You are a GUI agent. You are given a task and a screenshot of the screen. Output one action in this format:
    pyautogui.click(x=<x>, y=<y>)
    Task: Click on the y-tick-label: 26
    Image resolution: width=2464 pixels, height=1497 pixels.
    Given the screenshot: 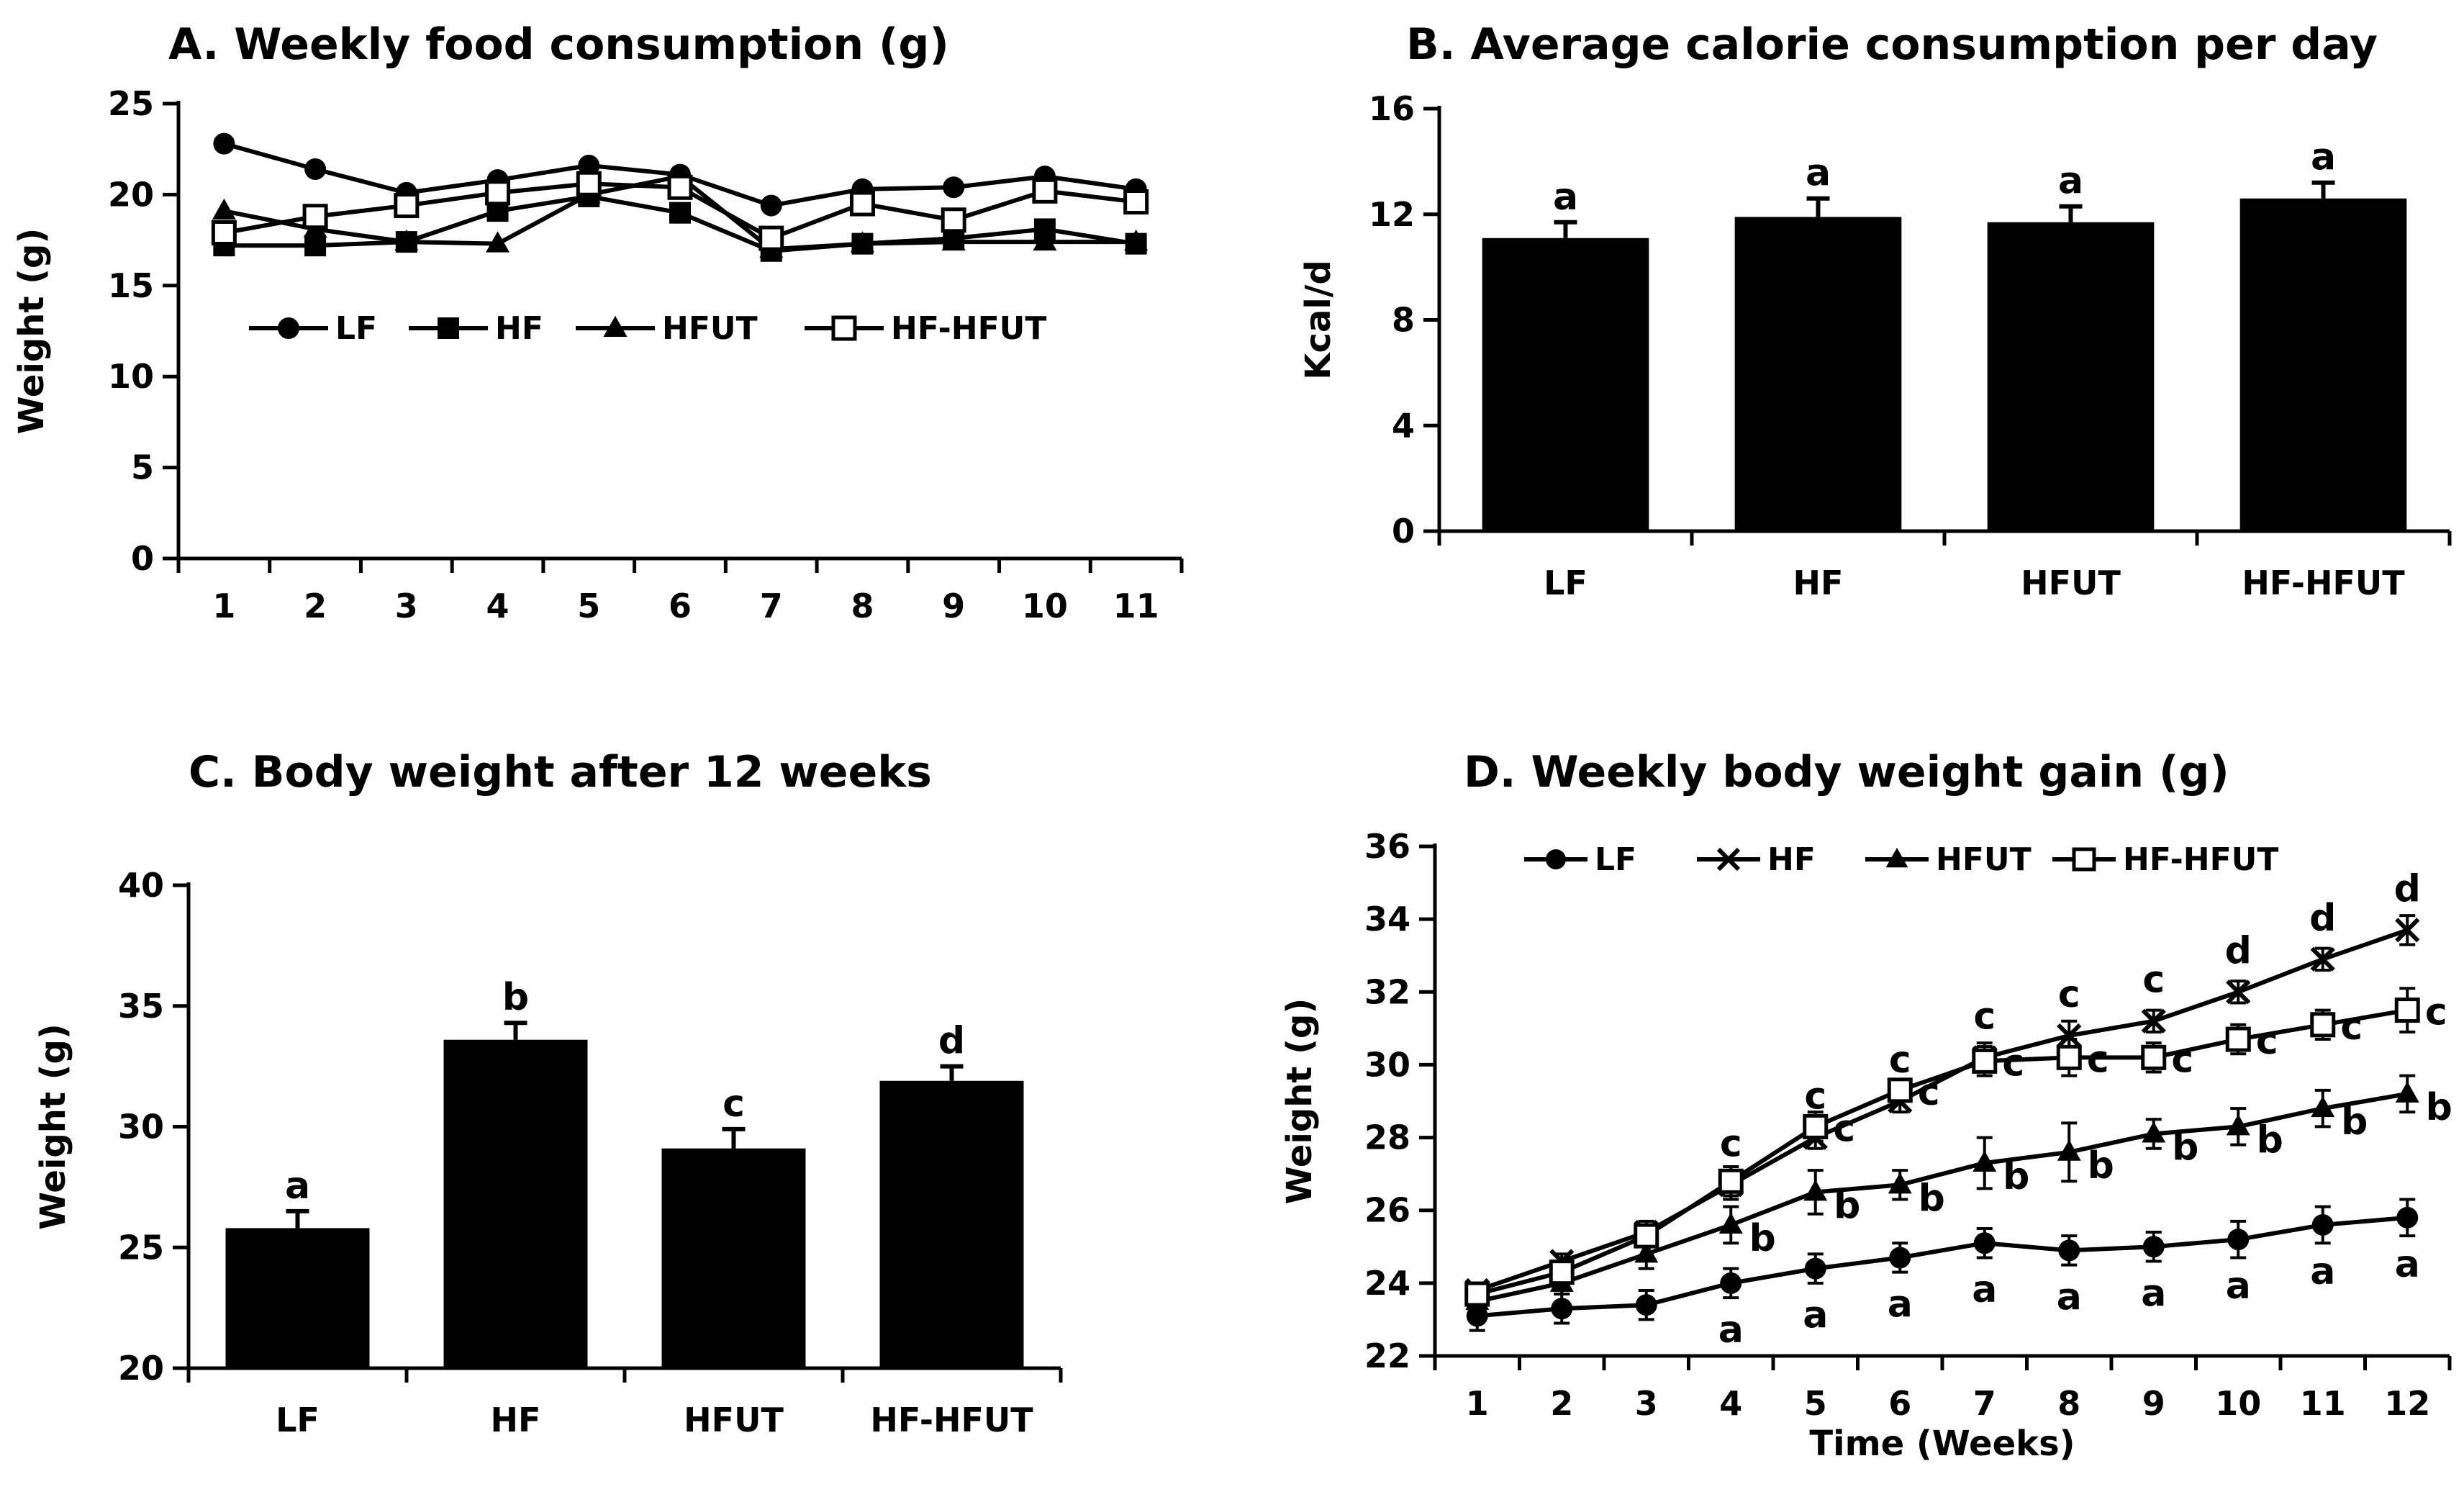 What is the action you would take?
    pyautogui.click(x=1387, y=1210)
    